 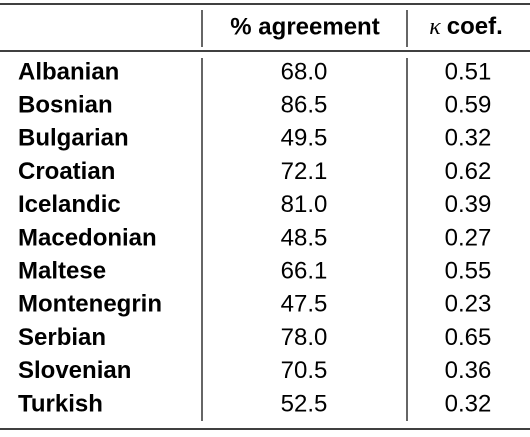 What do you see at coordinates (468, 337) in the screenshot?
I see `kappa-cell: 0.65` at bounding box center [468, 337].